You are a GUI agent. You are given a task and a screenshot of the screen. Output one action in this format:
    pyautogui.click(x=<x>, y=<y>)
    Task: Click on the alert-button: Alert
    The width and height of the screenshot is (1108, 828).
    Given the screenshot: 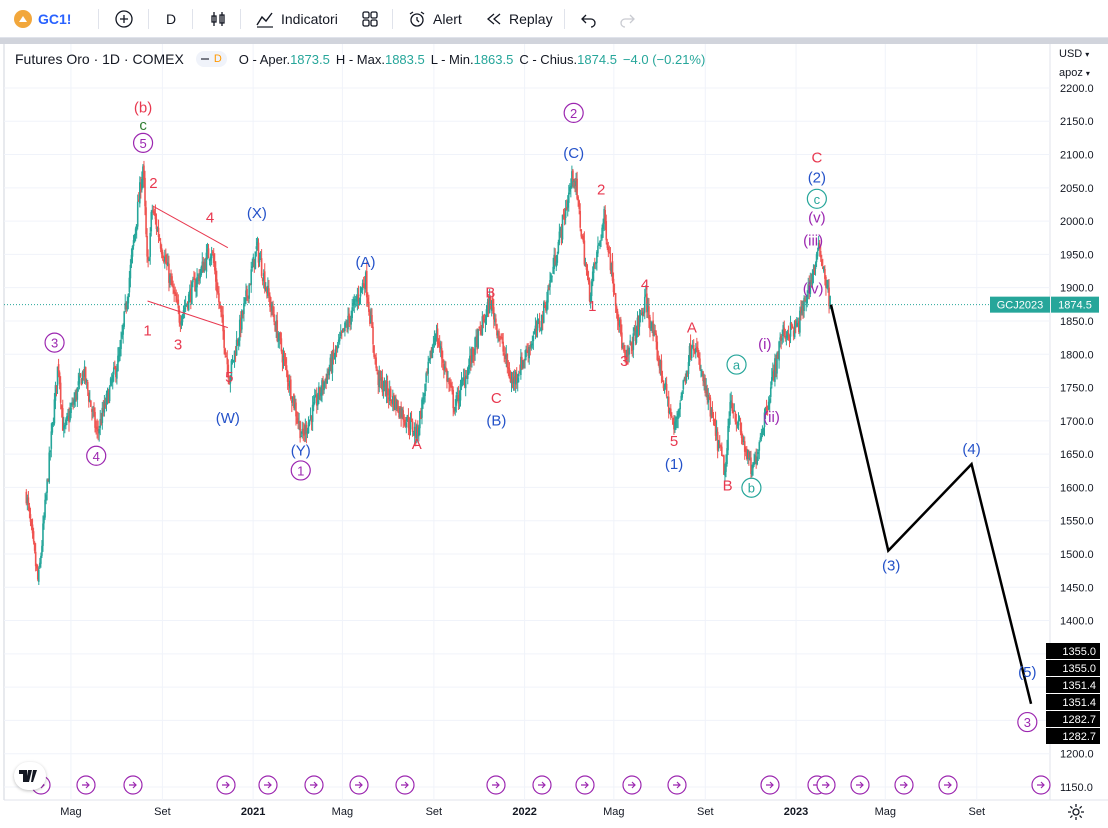 What is the action you would take?
    pyautogui.click(x=434, y=19)
    